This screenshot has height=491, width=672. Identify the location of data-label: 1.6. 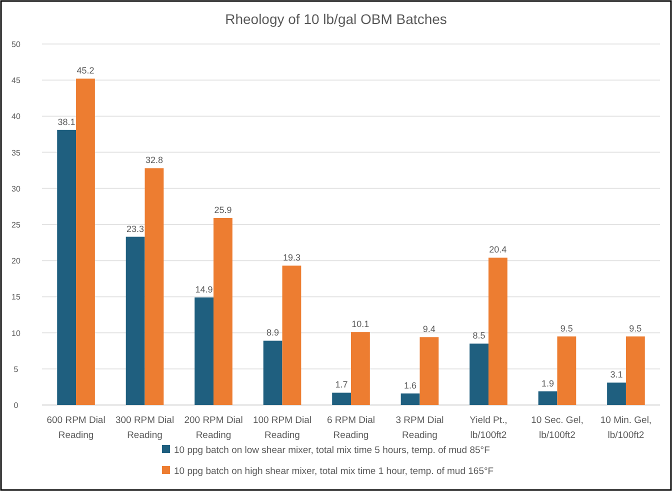
(410, 385).